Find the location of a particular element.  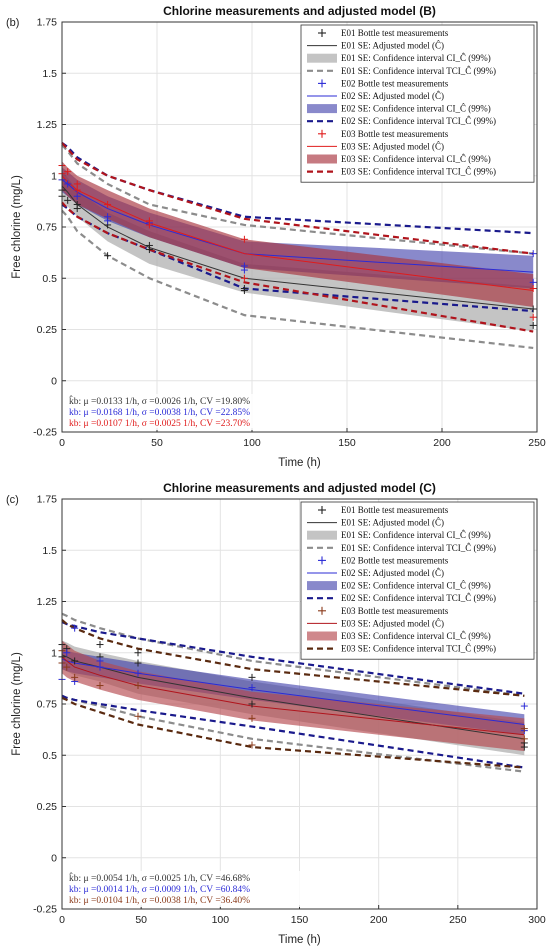

legend-entry-label: E02 SE: Adjusted model (Ĉ) is located at coordinates (392, 96).